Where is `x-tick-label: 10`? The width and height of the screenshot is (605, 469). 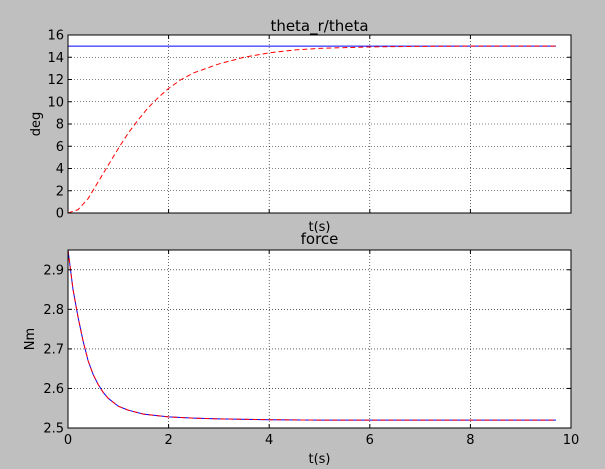
x-tick-label: 10 is located at coordinates (571, 440).